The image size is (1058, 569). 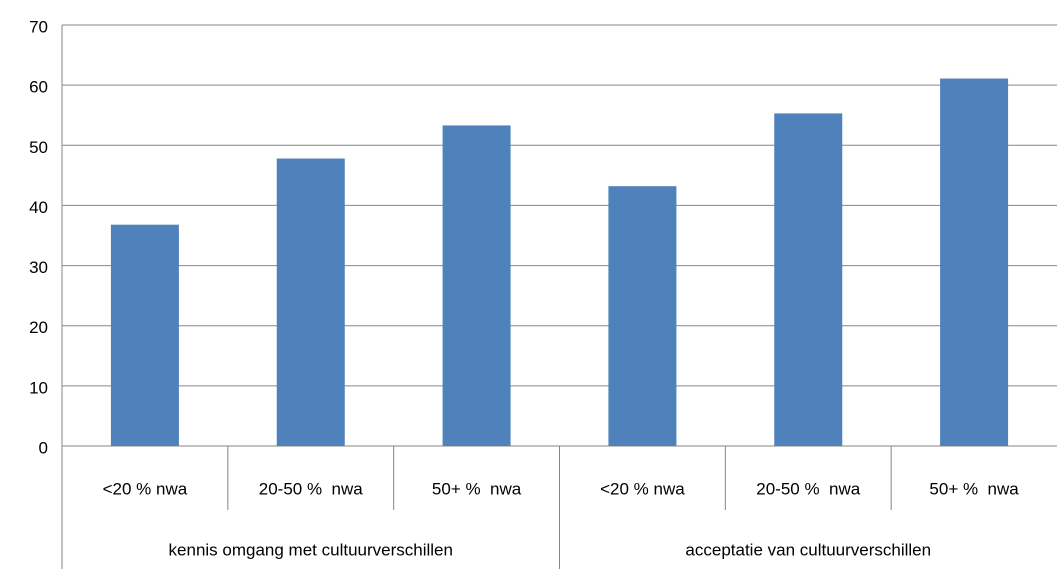 What do you see at coordinates (808, 549) in the screenshot?
I see `group-label: acceptatie van cultuurverschillen` at bounding box center [808, 549].